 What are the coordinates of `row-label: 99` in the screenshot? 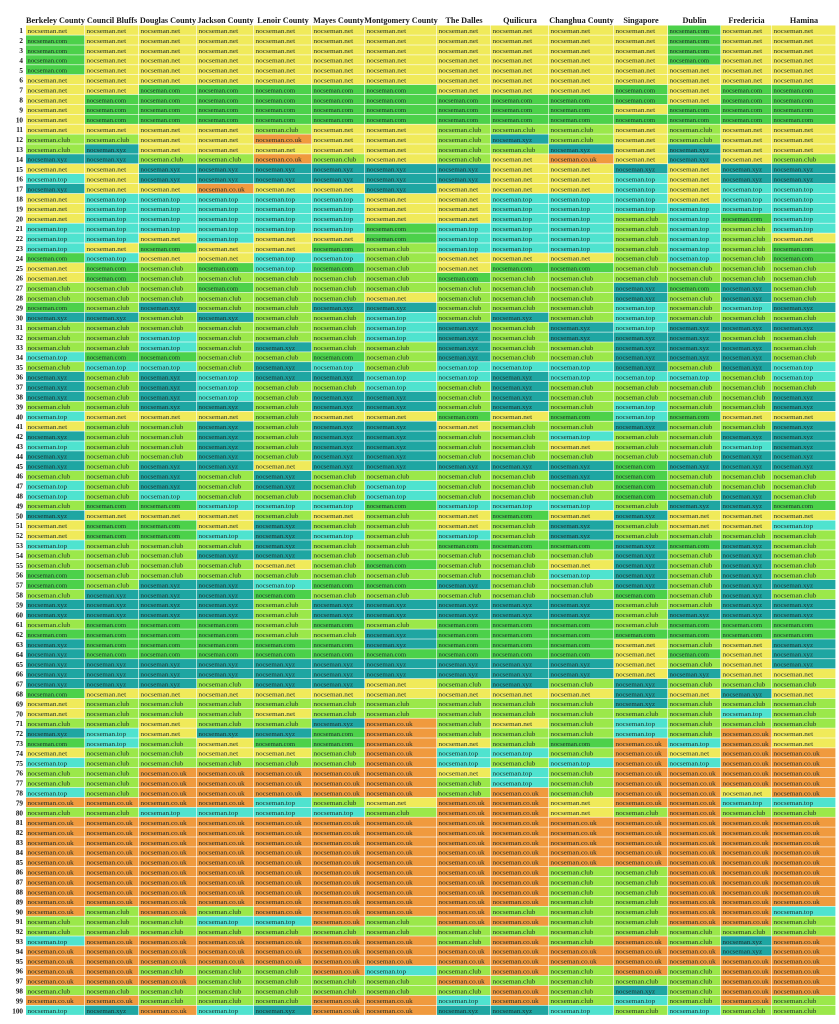 It's located at (20, 1001).